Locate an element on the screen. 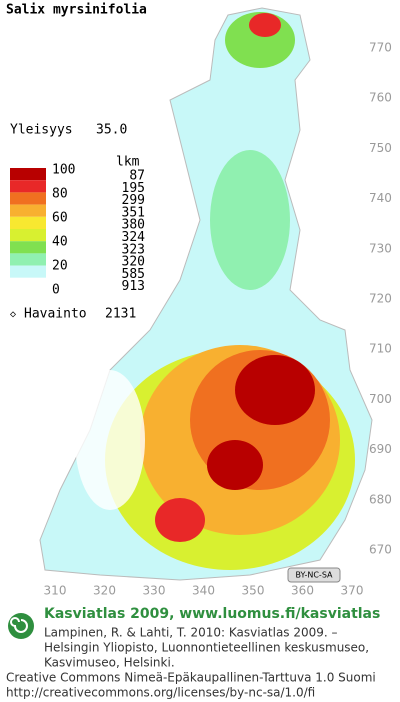  title: Salix myrsinifolia is located at coordinates (76, 10).